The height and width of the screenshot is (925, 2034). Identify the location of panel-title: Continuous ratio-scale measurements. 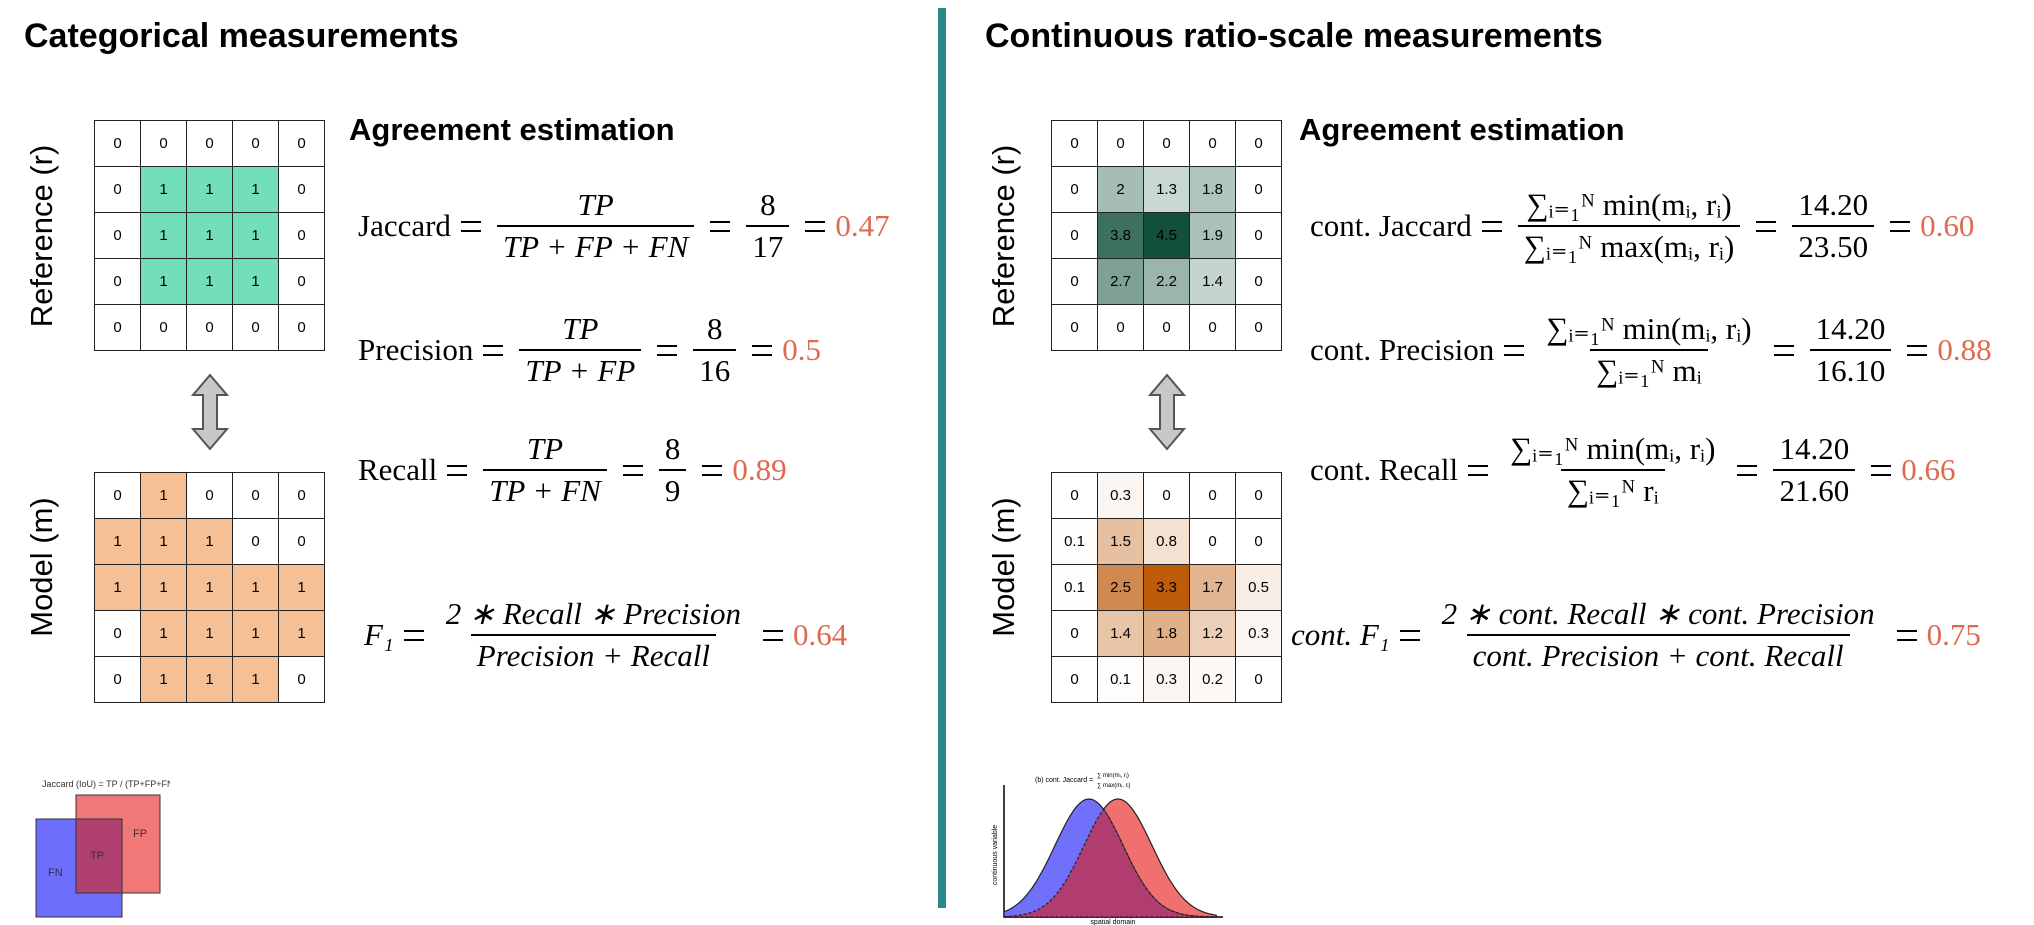
(1294, 36).